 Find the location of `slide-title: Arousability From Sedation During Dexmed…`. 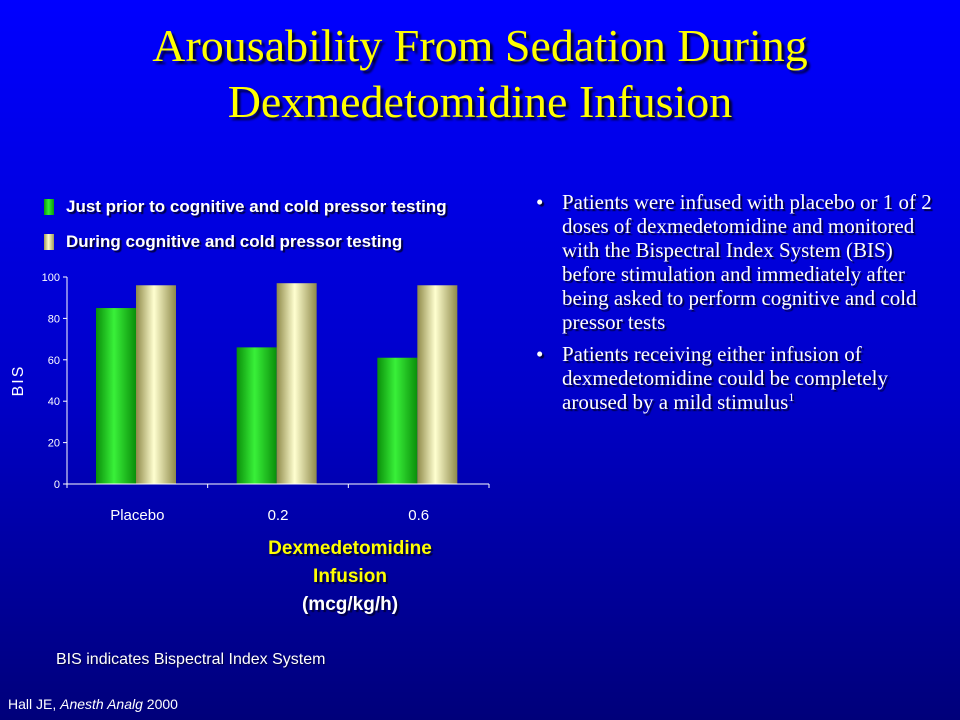

slide-title: Arousability From Sedation During Dexmed… is located at coordinates (480, 73).